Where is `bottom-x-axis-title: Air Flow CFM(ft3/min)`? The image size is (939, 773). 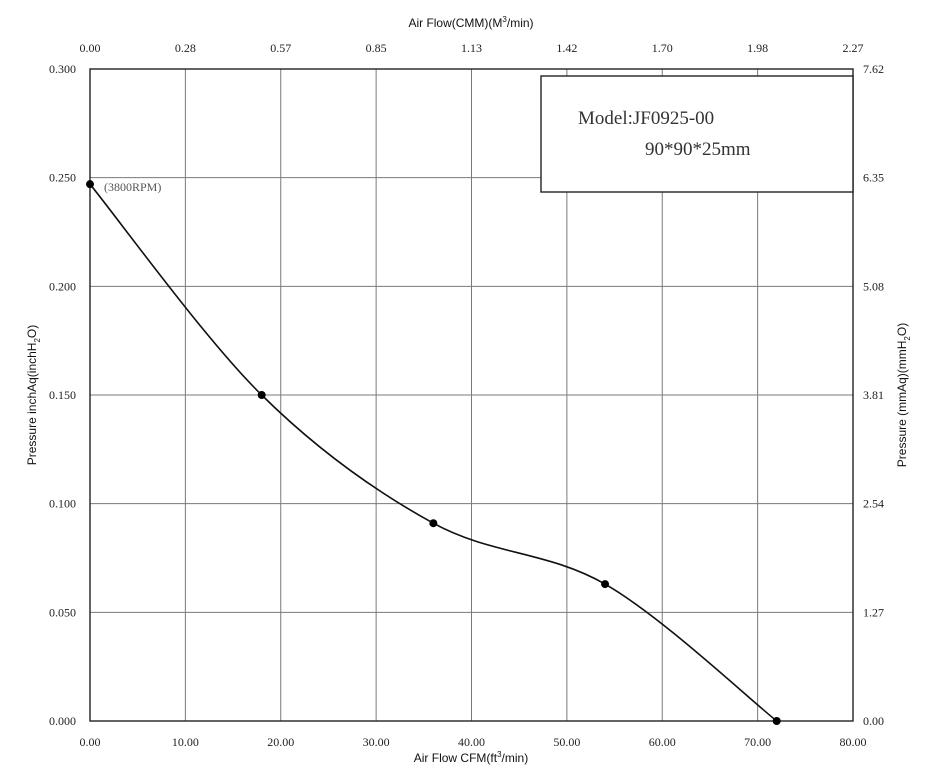
bottom-x-axis-title: Air Flow CFM(ft3/min) is located at coordinates (471, 757).